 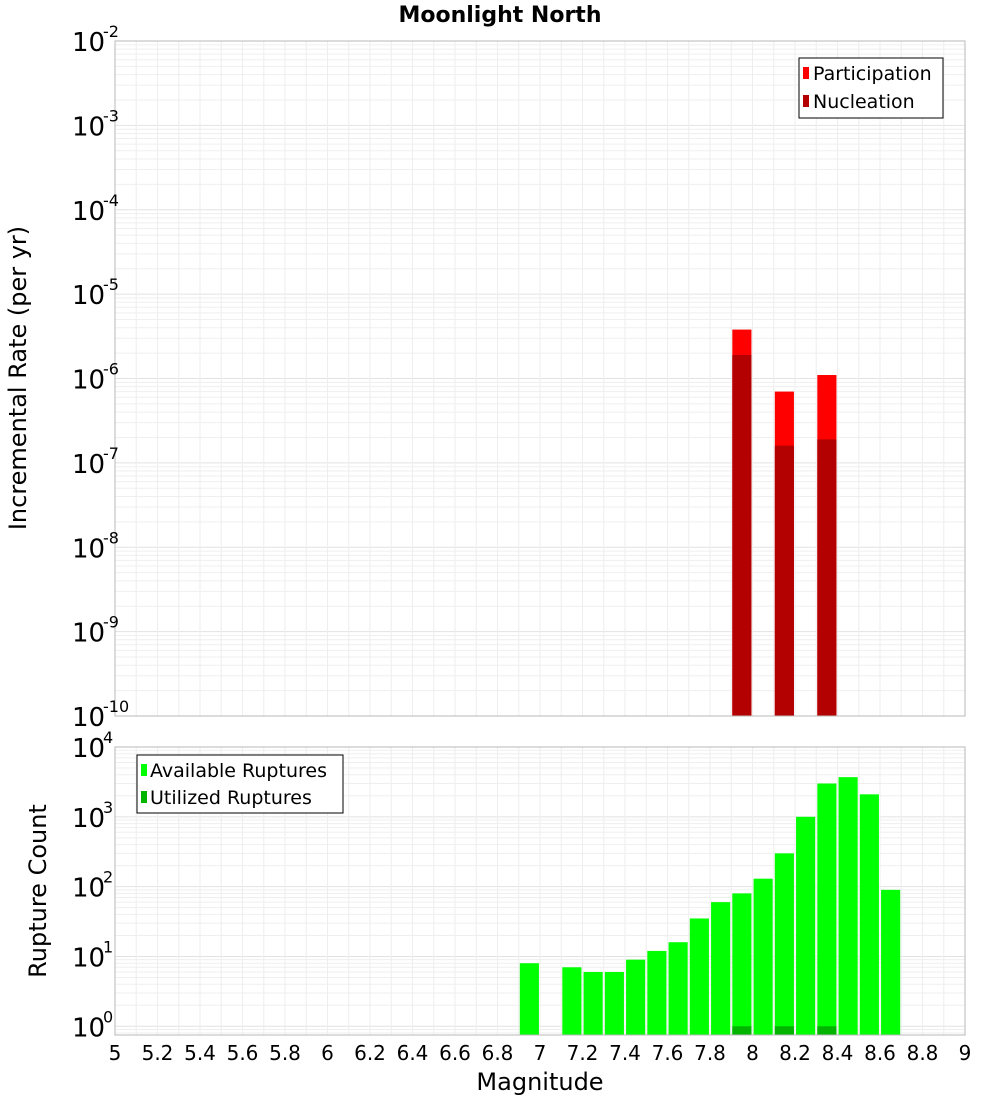 What do you see at coordinates (111, 115) in the screenshot?
I see `y-tick-exponent: -3` at bounding box center [111, 115].